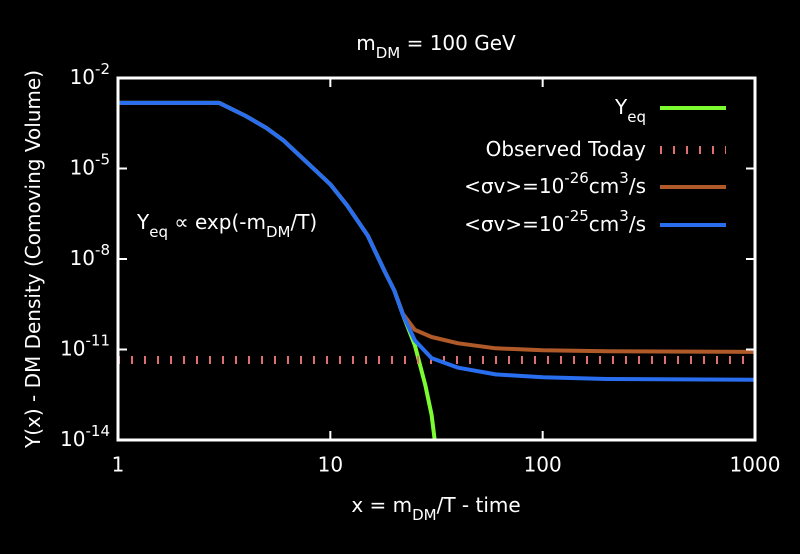  I want to click on text-segment: -26, so click(576, 178).